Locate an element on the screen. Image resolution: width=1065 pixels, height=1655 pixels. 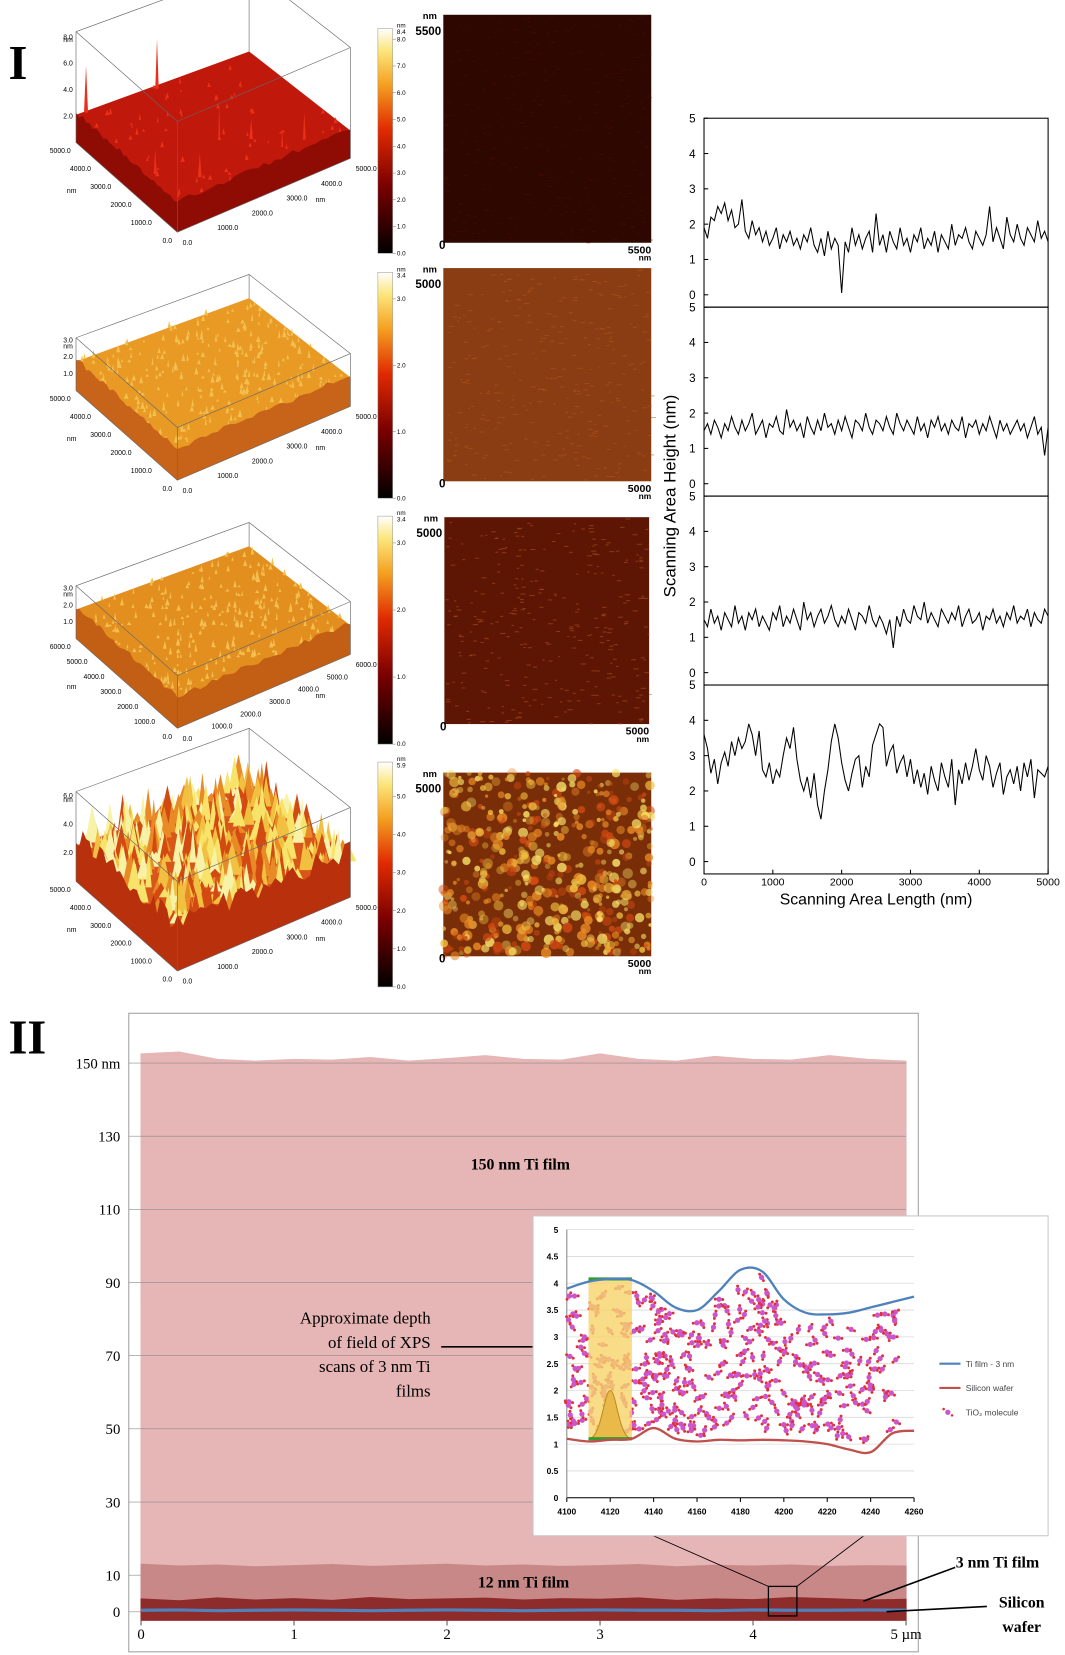
colorbar-tick-label: 3.0 is located at coordinates (401, 543).